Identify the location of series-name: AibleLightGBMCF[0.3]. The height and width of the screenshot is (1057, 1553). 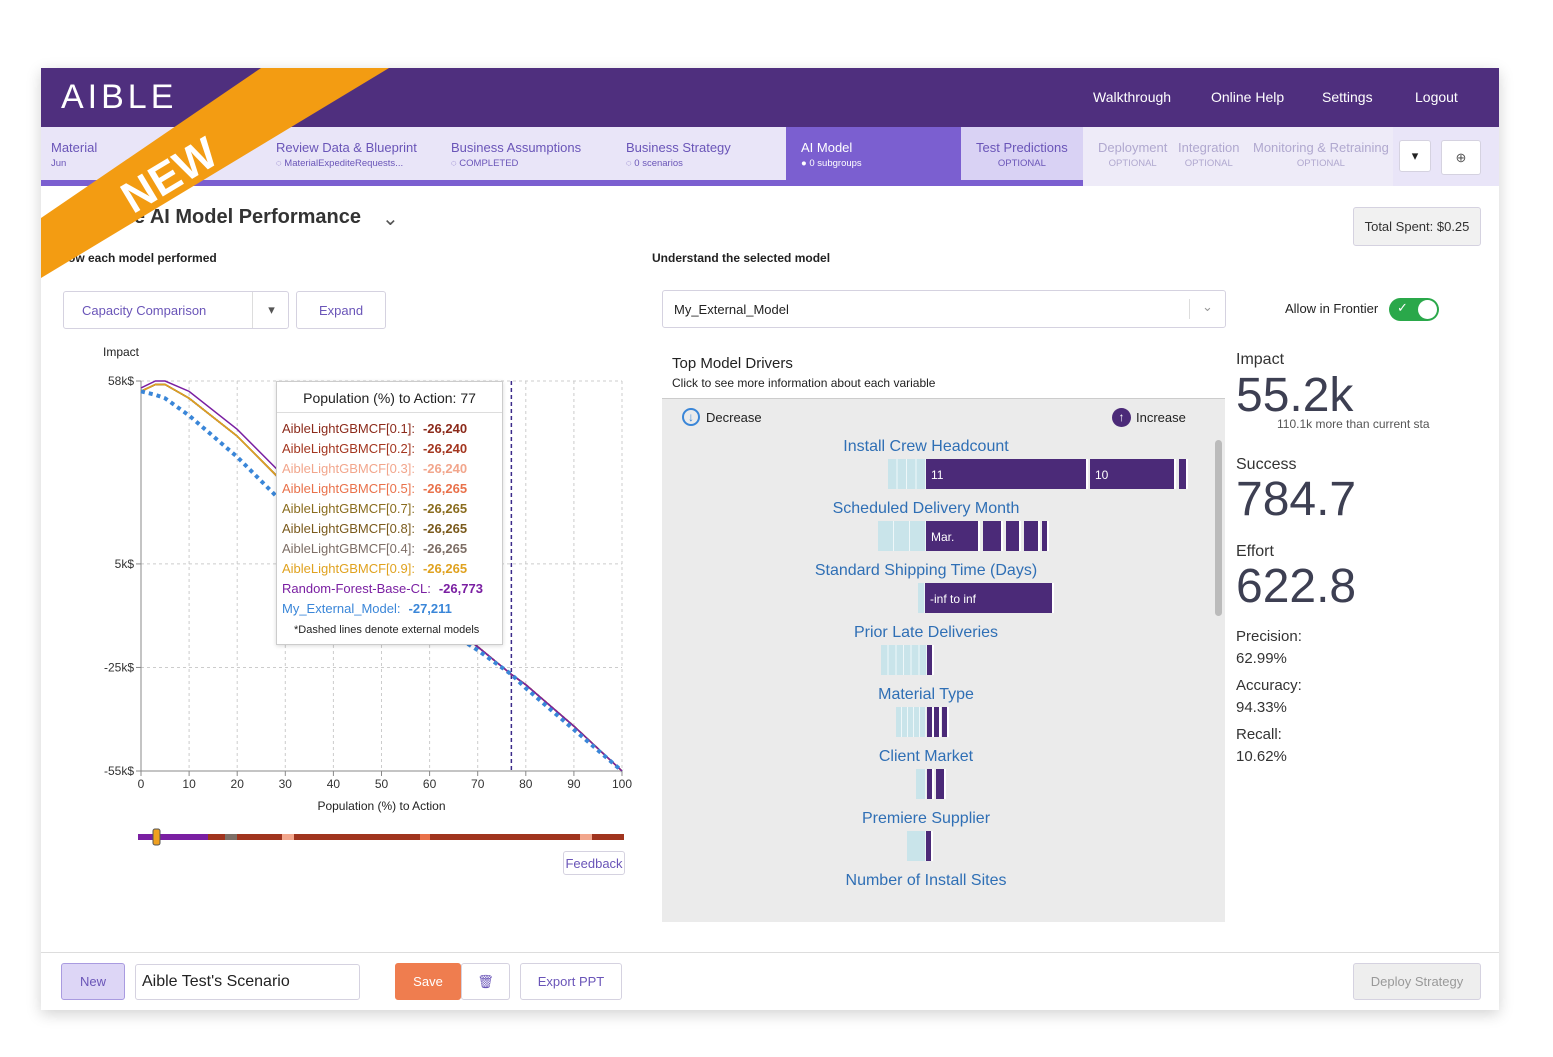
(347, 468).